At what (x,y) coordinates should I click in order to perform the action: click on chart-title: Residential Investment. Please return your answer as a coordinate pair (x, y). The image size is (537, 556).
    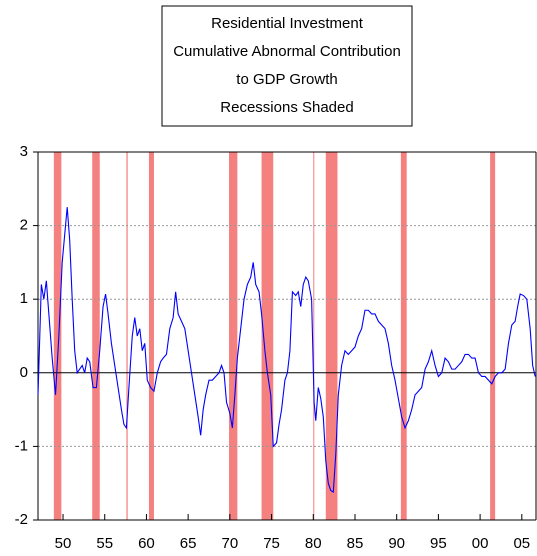
    Looking at the image, I should click on (287, 23).